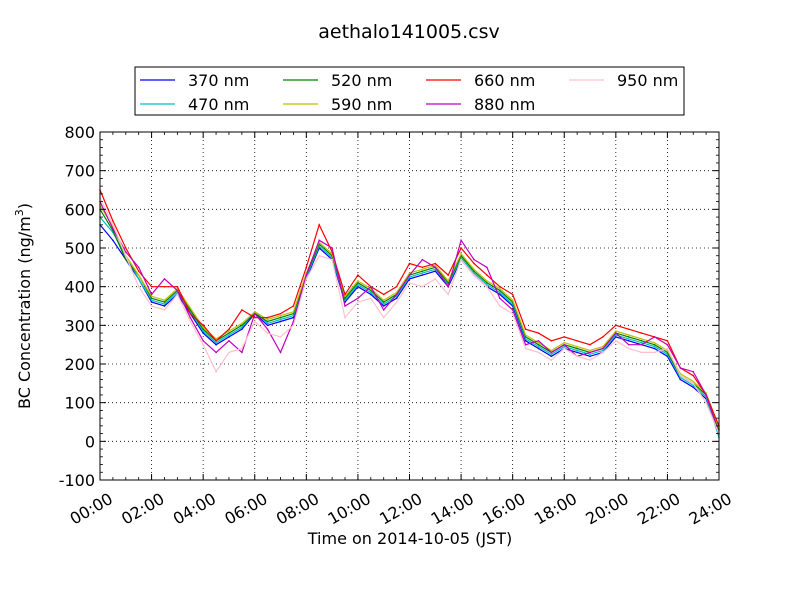 The height and width of the screenshot is (600, 800). Describe the element at coordinates (297, 509) in the screenshot. I see `x-tick-label: 08:00` at that location.